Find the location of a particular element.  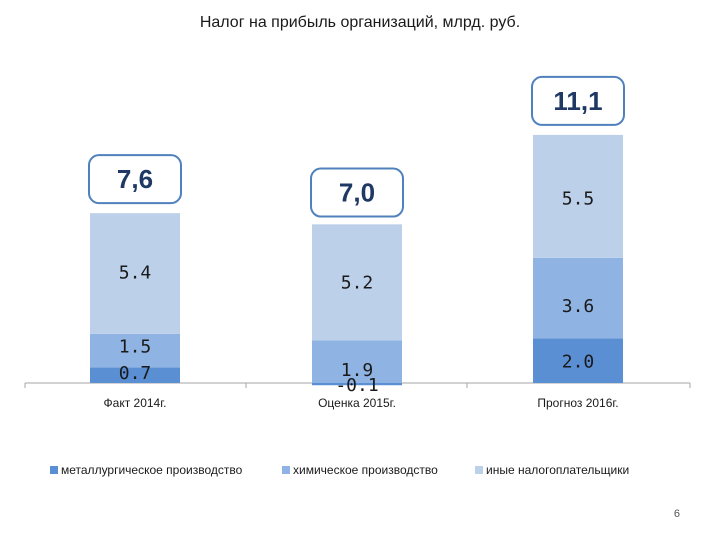

total-label: 11,1 is located at coordinates (577, 101).